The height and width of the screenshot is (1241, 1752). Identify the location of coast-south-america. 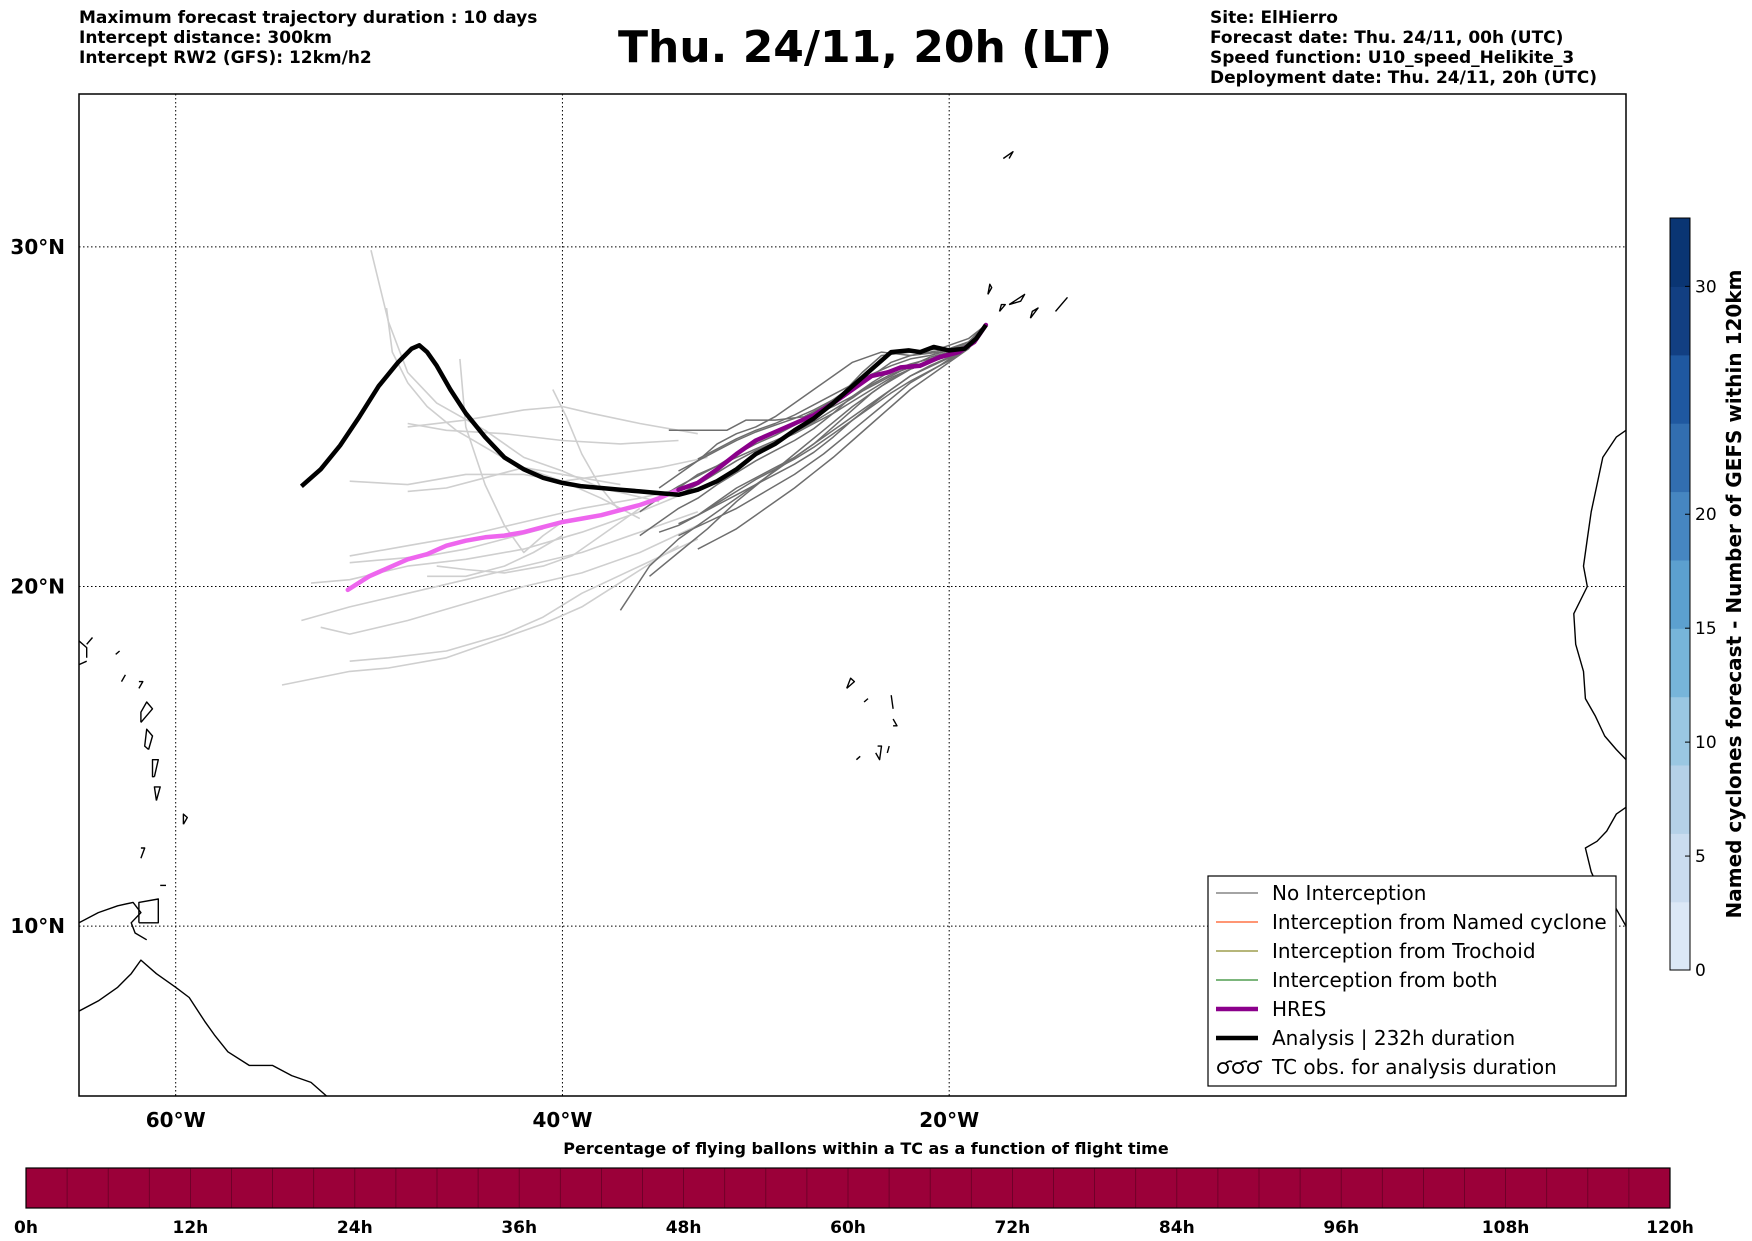
(203, 1027).